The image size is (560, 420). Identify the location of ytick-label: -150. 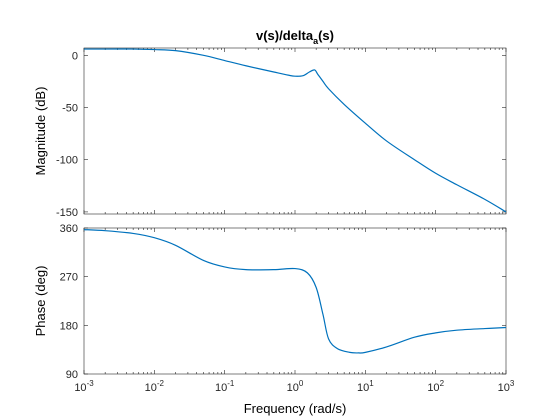
(67, 213).